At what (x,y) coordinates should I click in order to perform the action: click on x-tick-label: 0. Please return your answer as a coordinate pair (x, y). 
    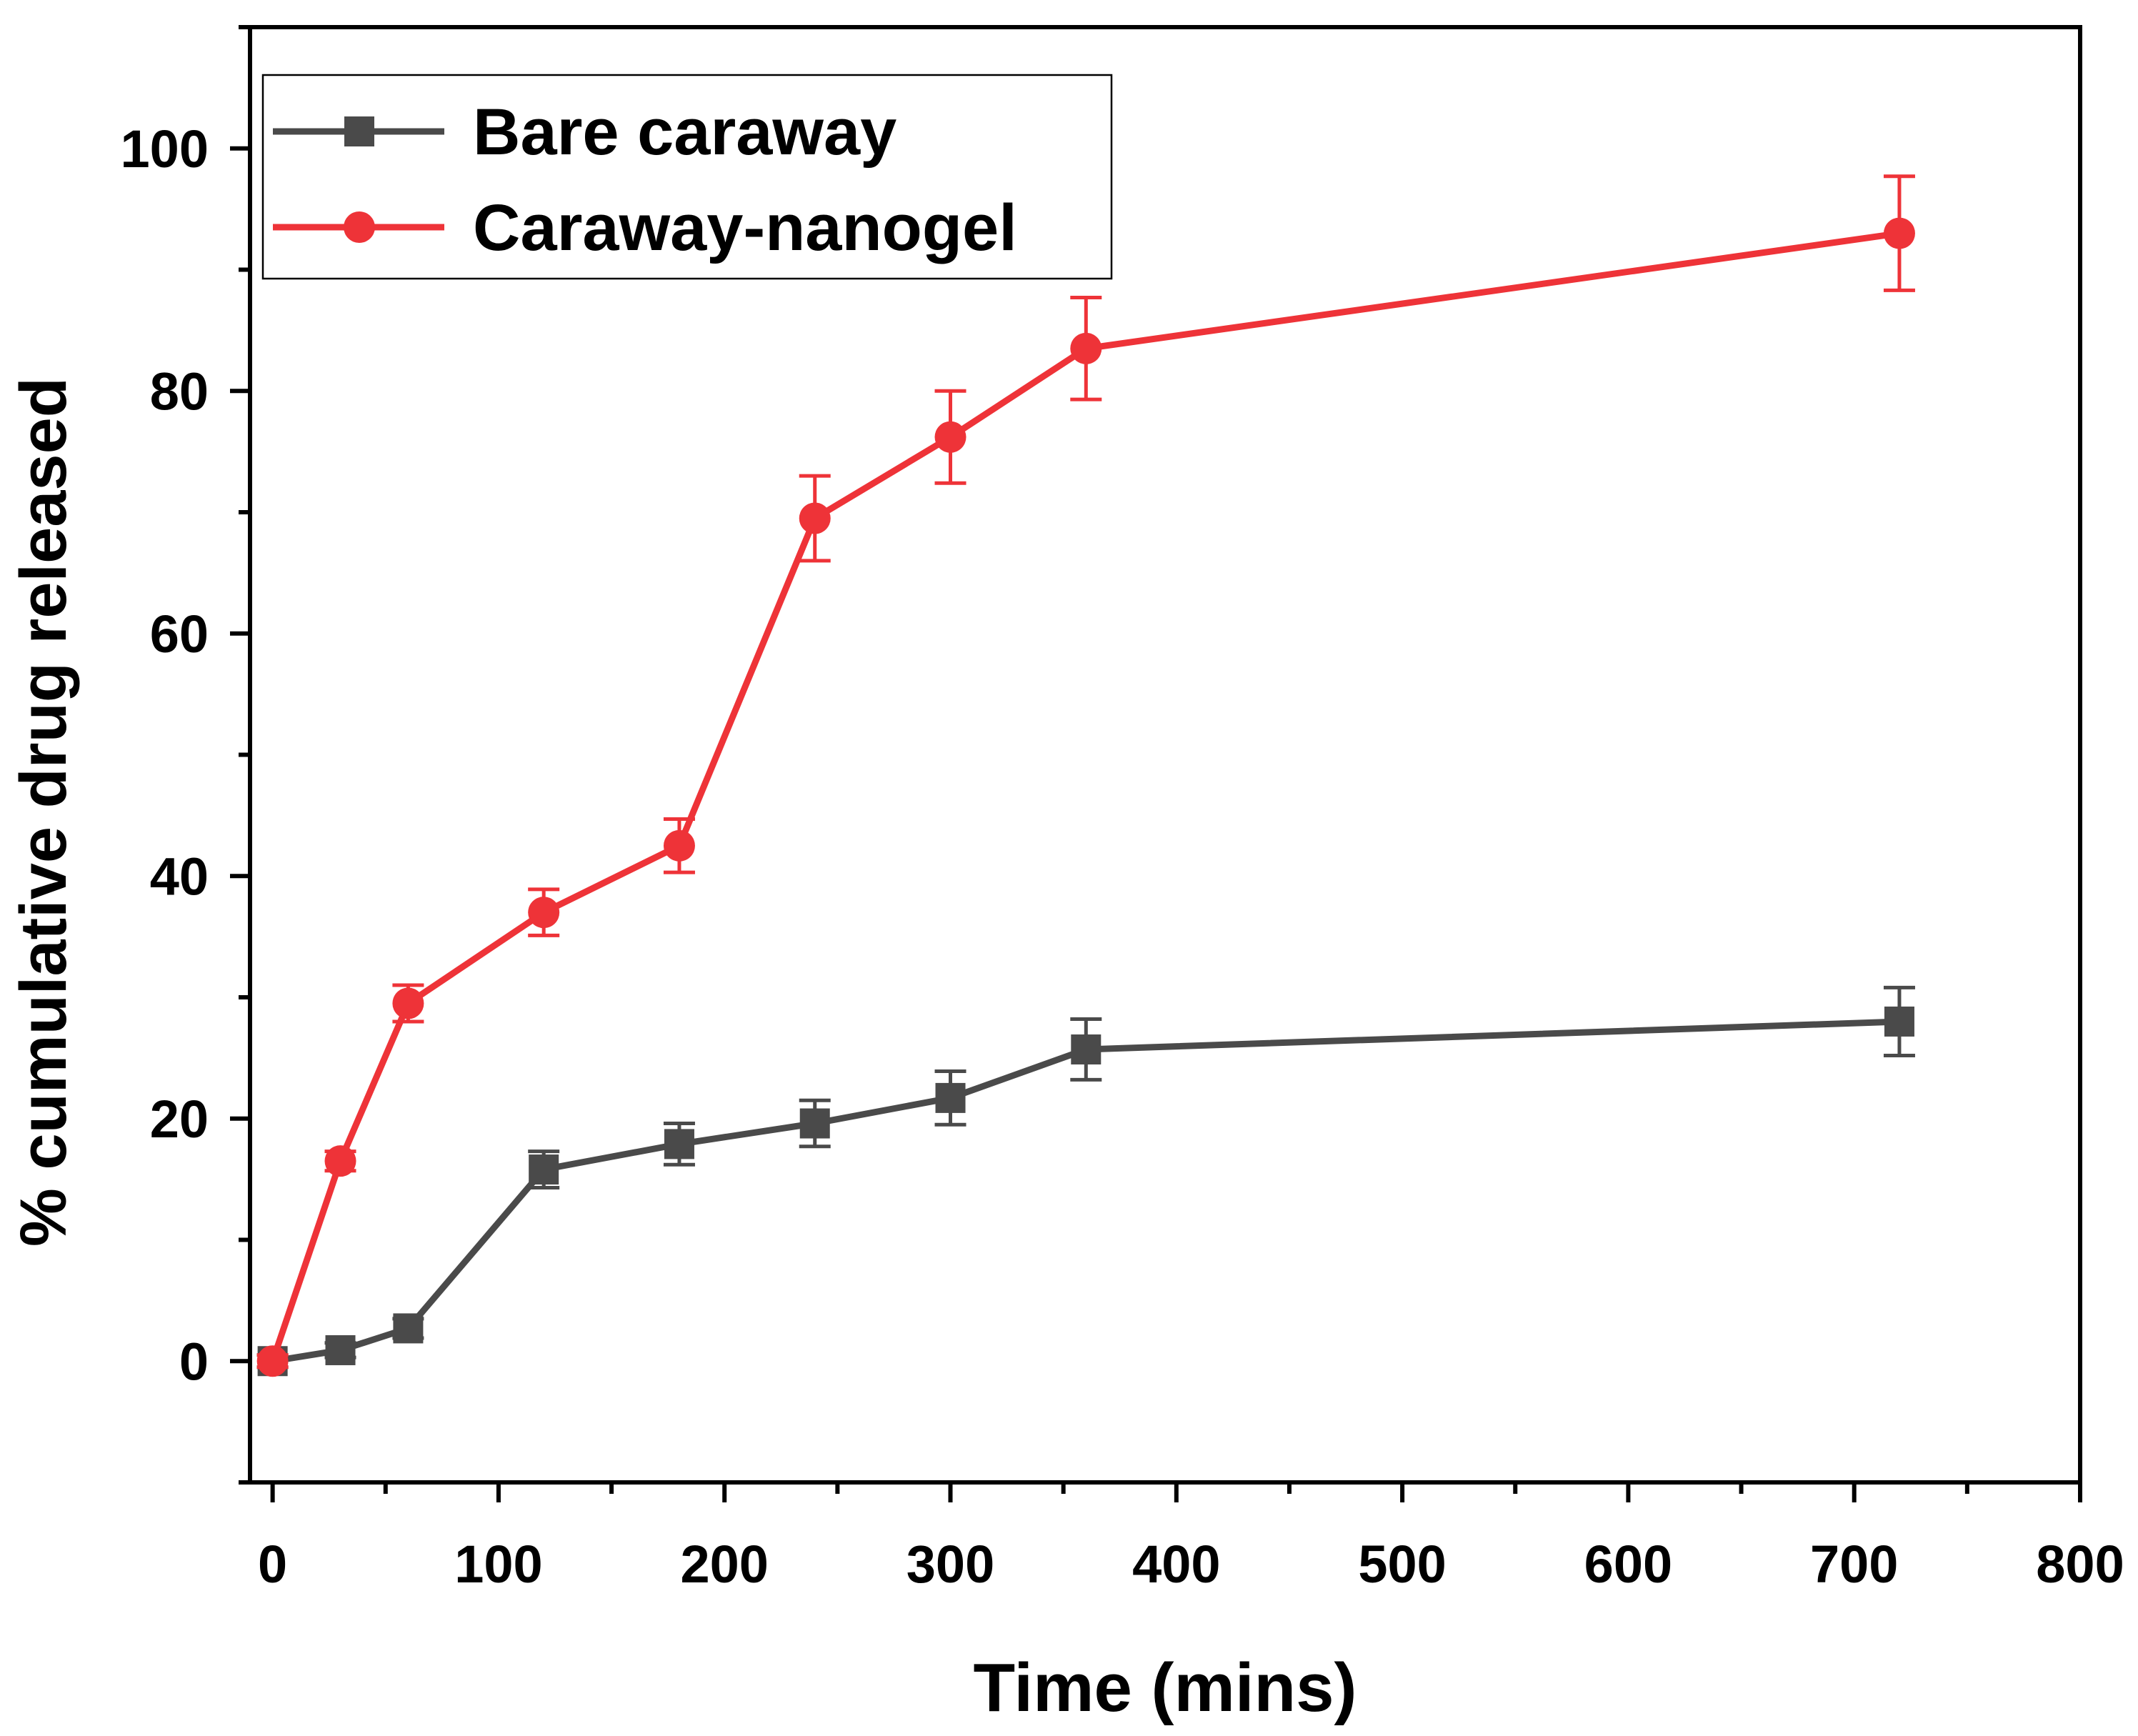
    Looking at the image, I should click on (272, 1564).